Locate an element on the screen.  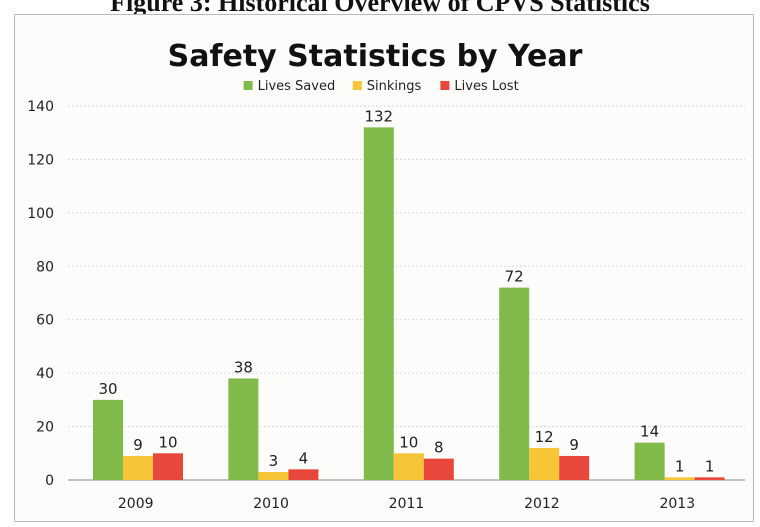
y-tick-label: 80 is located at coordinates (45, 267).